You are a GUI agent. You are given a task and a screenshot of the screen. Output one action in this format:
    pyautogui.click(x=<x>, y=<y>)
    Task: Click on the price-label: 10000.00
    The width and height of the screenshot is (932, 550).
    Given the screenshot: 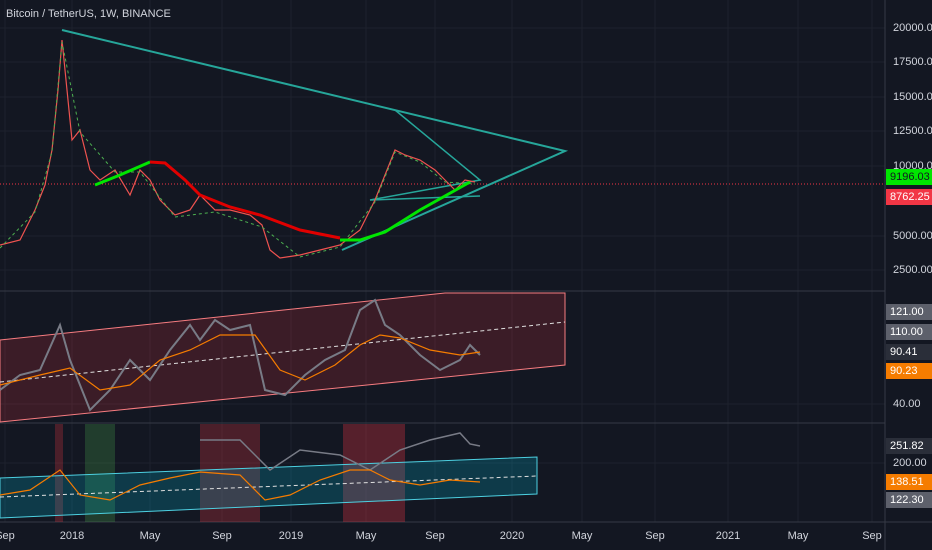 What is the action you would take?
    pyautogui.click(x=912, y=166)
    